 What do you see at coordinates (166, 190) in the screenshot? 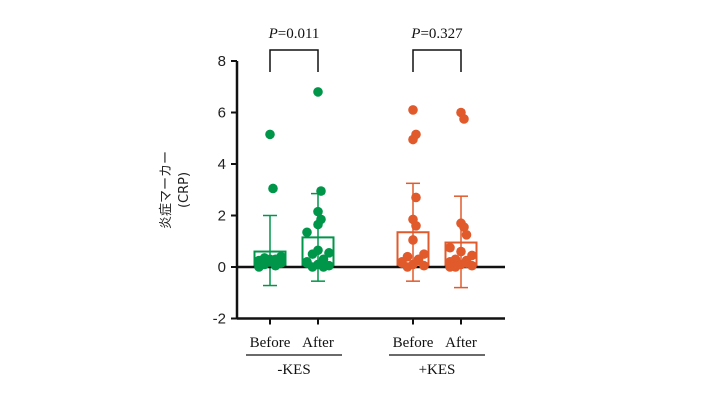
I see `y-axis-label-main: 炎症マーカー` at bounding box center [166, 190].